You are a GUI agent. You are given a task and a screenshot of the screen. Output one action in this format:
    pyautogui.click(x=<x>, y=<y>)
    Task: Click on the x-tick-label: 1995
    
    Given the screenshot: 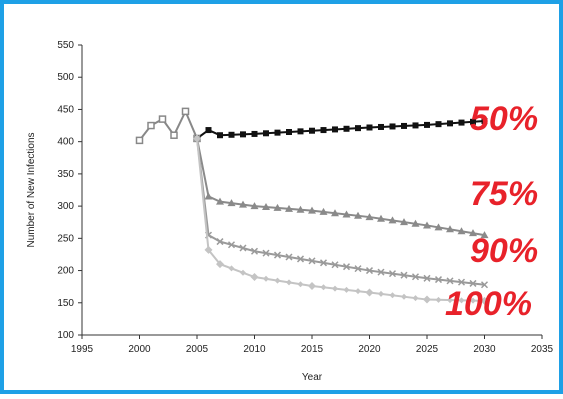 What is the action you would take?
    pyautogui.click(x=82, y=349)
    